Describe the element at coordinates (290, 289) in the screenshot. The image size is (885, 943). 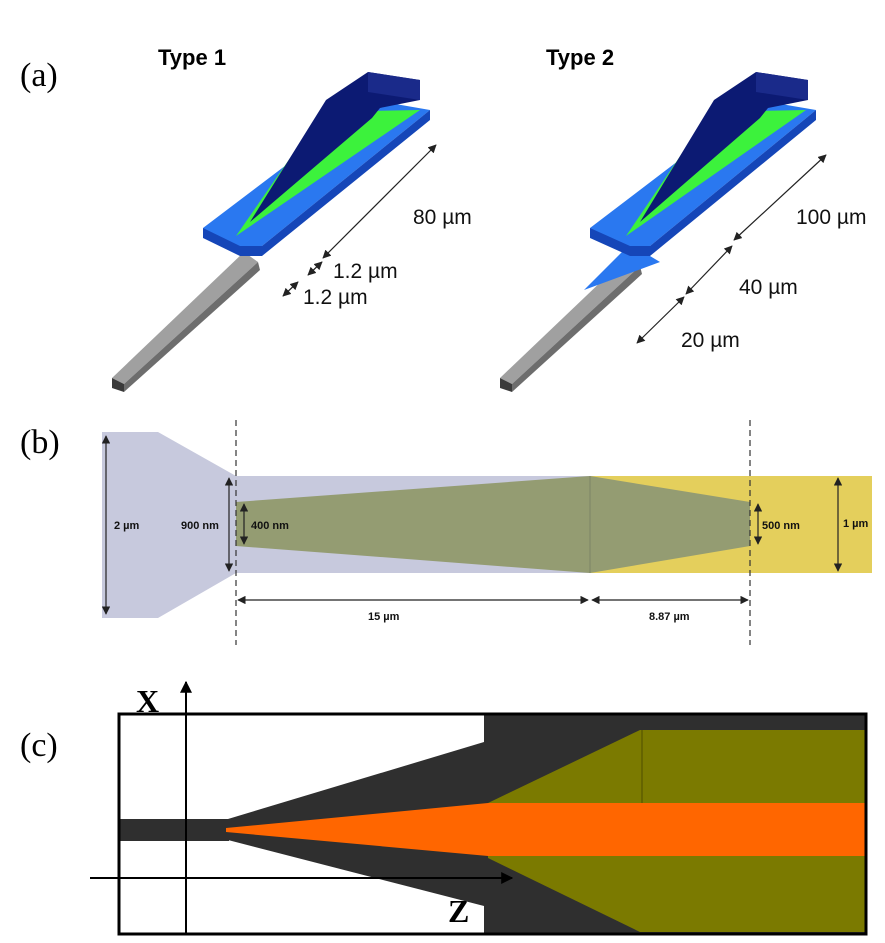
I see `type1-width2-arrow` at that location.